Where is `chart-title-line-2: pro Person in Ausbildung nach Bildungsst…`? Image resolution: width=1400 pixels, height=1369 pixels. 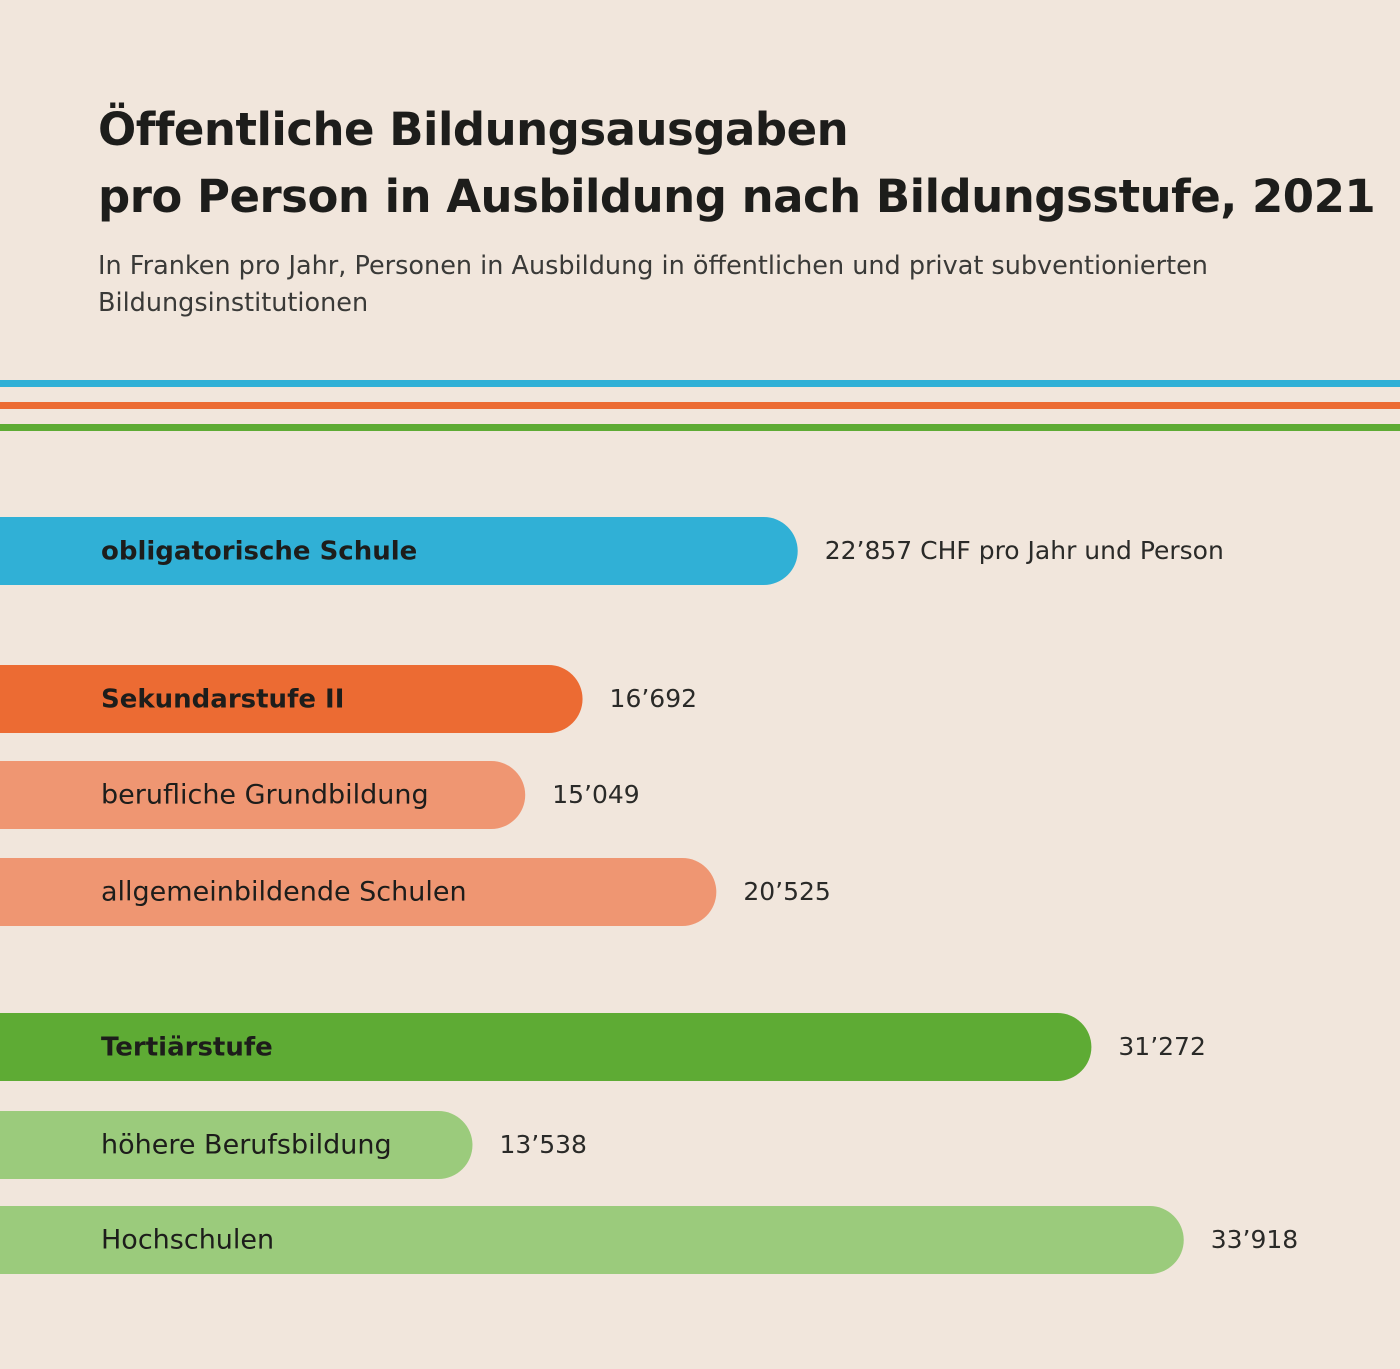 chart-title-line-2: pro Person in Ausbildung nach Bildungsst… is located at coordinates (737, 196).